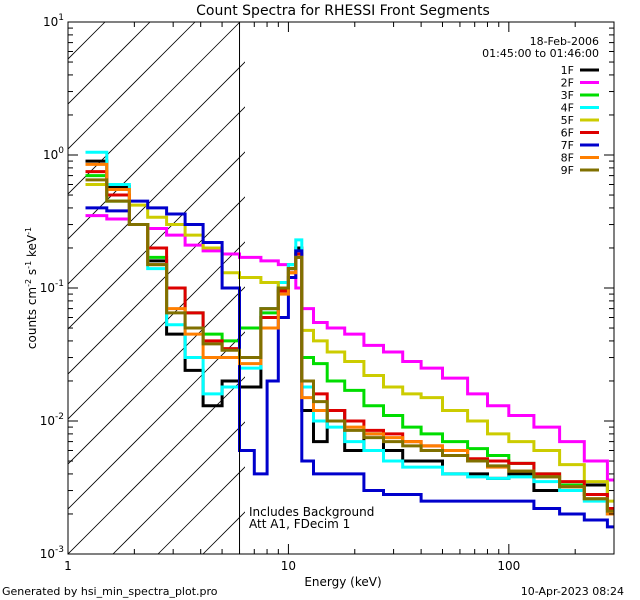 Image resolution: width=640 pixels, height=600 pixels. What do you see at coordinates (567, 145) in the screenshot?
I see `legend-label-7f: 7F` at bounding box center [567, 145].